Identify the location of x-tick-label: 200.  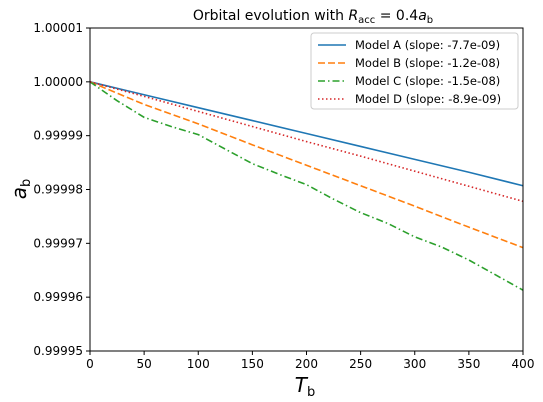
(306, 364).